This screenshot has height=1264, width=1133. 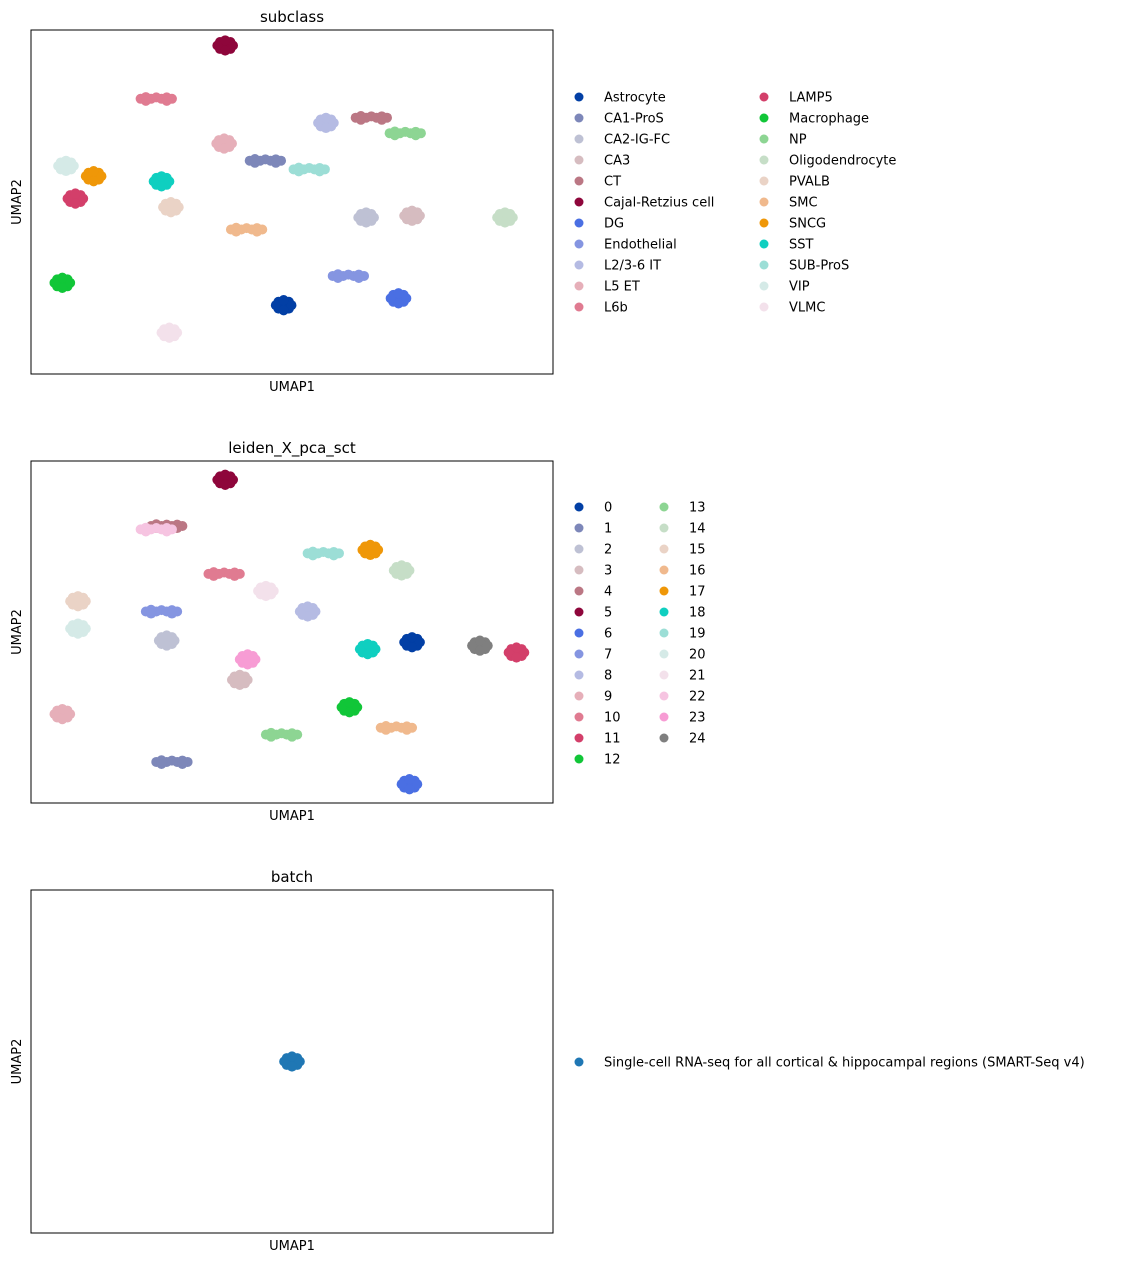 What do you see at coordinates (697, 550) in the screenshot?
I see `legend-label: 15` at bounding box center [697, 550].